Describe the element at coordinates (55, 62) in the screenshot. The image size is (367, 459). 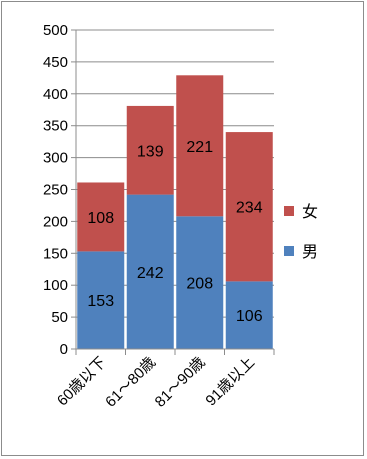
I see `y-tick-label: 450` at that location.